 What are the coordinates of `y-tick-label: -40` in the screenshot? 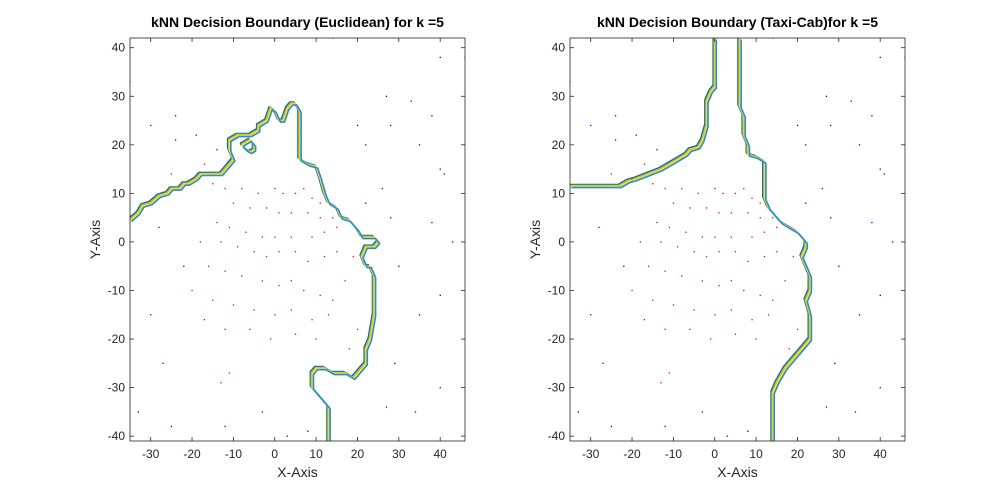 It's located at (557, 436).